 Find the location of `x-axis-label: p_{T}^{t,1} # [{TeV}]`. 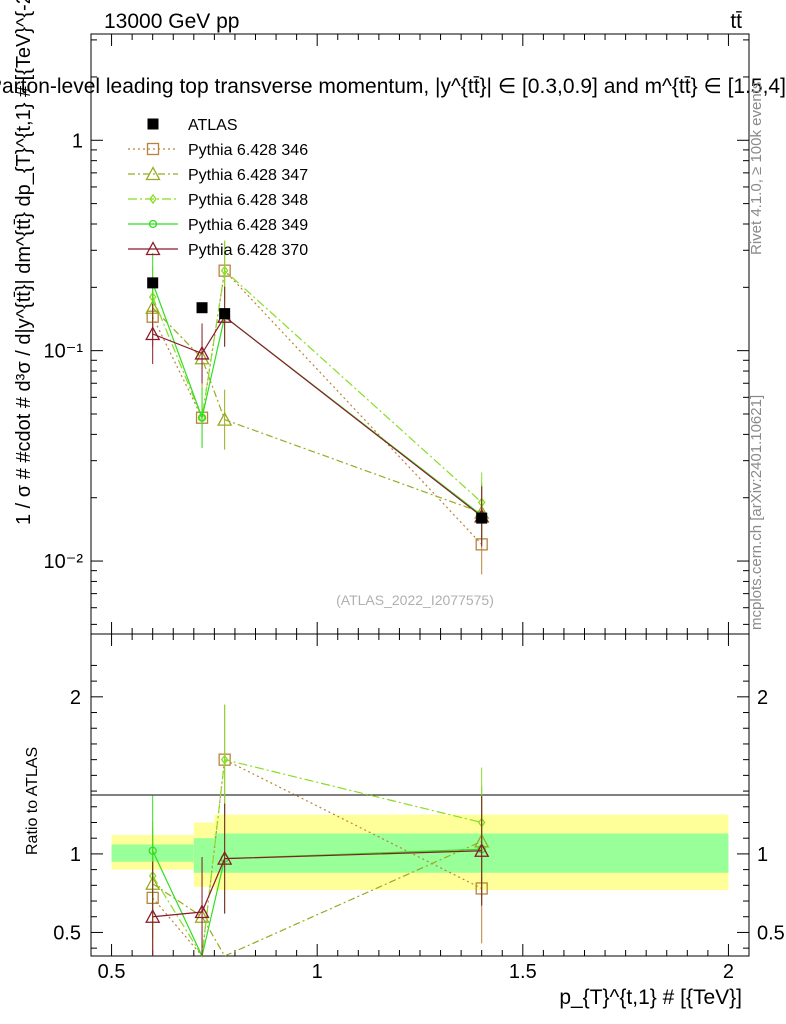

x-axis-label: p_{T}^{t,1} # [{TeV}] is located at coordinates (650, 997).